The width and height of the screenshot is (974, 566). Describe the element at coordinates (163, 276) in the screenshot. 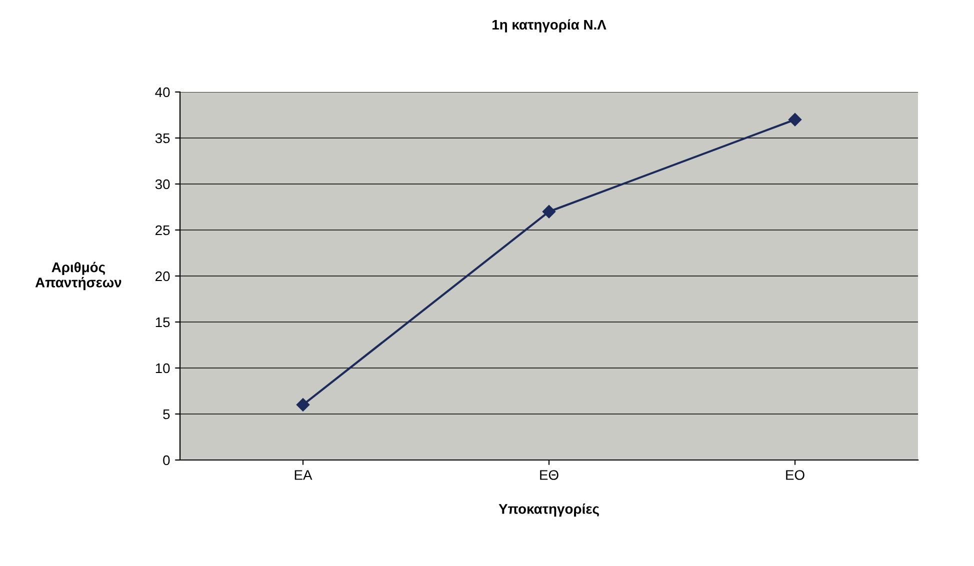

I see `y-tick-label: 20` at that location.